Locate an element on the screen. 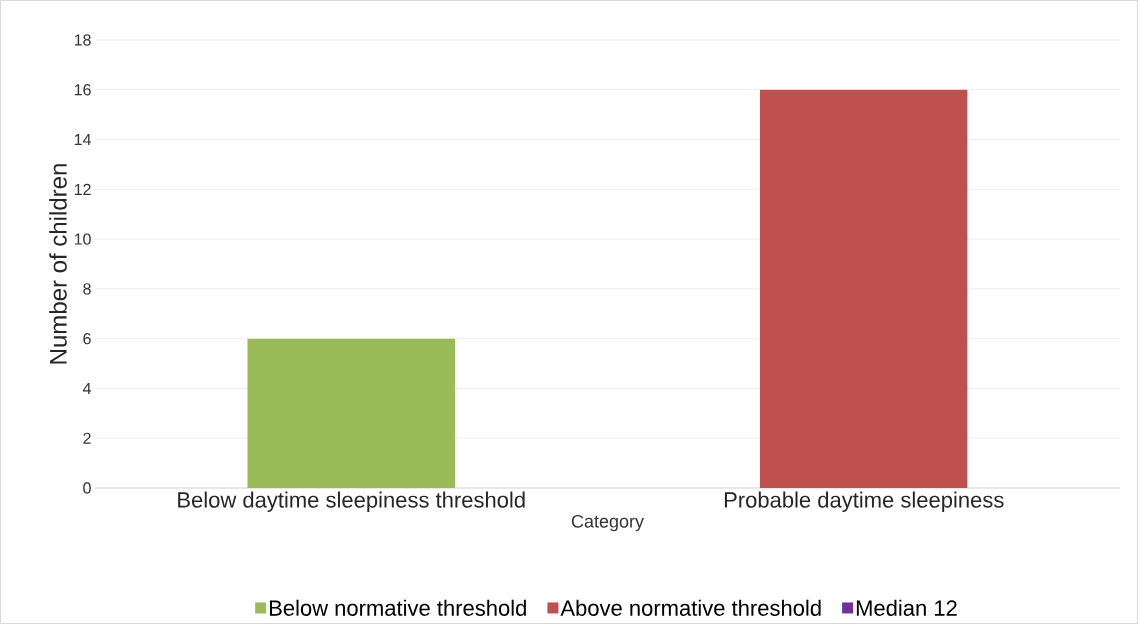 This screenshot has width=1138, height=624. y-tick-label: 8 is located at coordinates (87, 289).